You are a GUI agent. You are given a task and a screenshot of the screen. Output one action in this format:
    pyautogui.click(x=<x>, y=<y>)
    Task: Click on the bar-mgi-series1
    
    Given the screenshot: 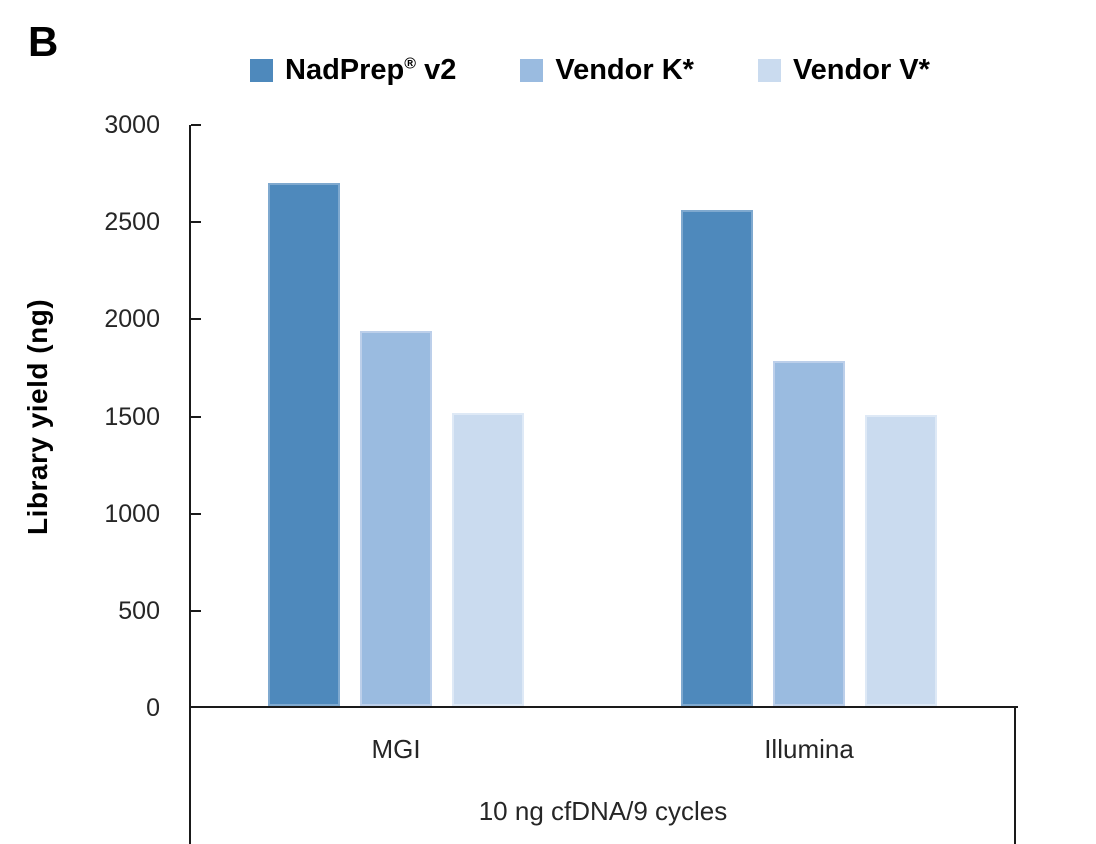 What is the action you would take?
    pyautogui.click(x=304, y=444)
    